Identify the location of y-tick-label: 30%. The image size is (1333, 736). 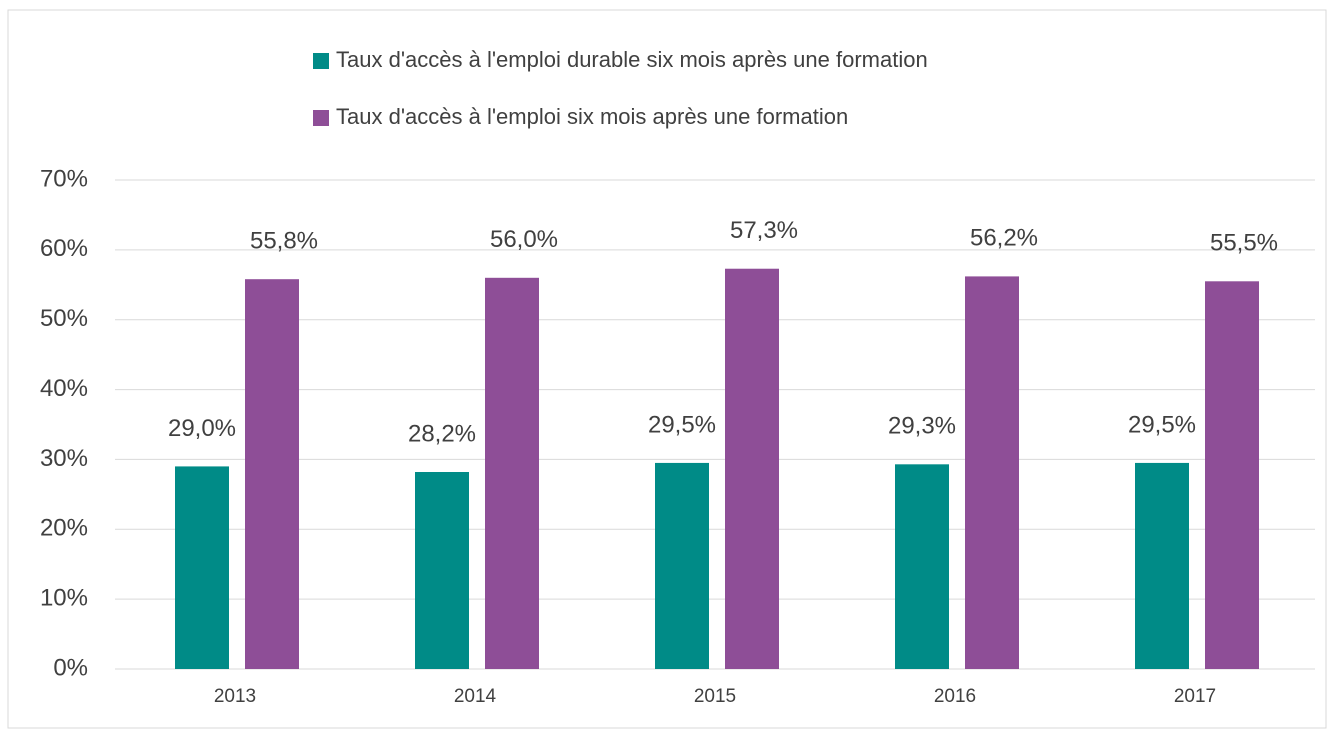
(64, 458).